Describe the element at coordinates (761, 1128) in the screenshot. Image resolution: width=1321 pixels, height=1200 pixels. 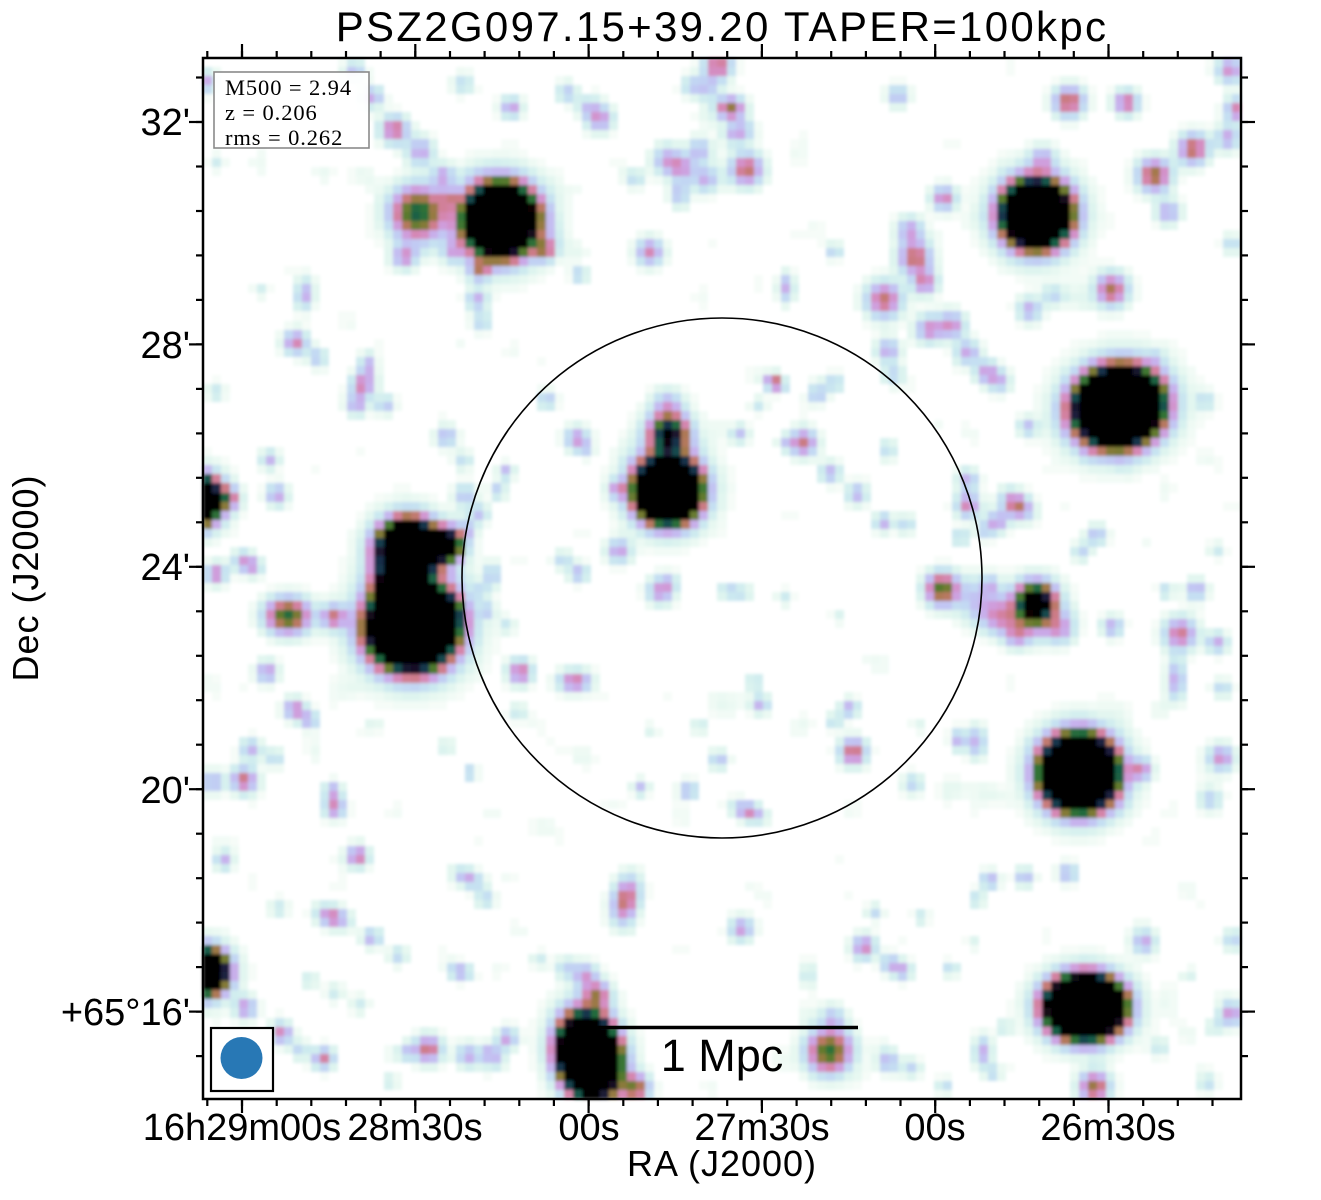
I see `svg-text: 27m30s` at that location.